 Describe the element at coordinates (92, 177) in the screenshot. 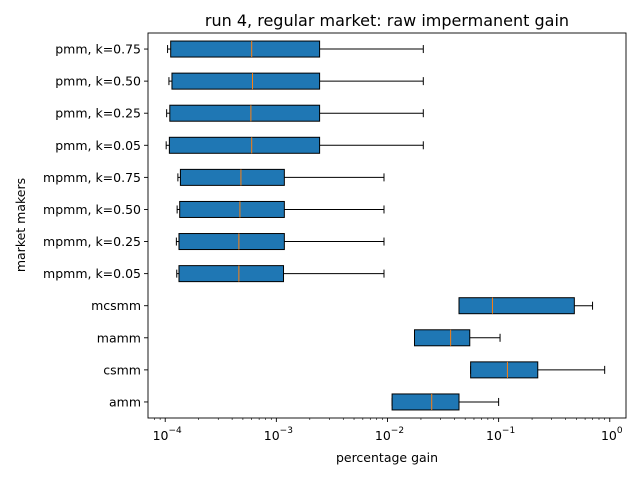

I see `y-tick-label: mpmm, k=0.75` at that location.